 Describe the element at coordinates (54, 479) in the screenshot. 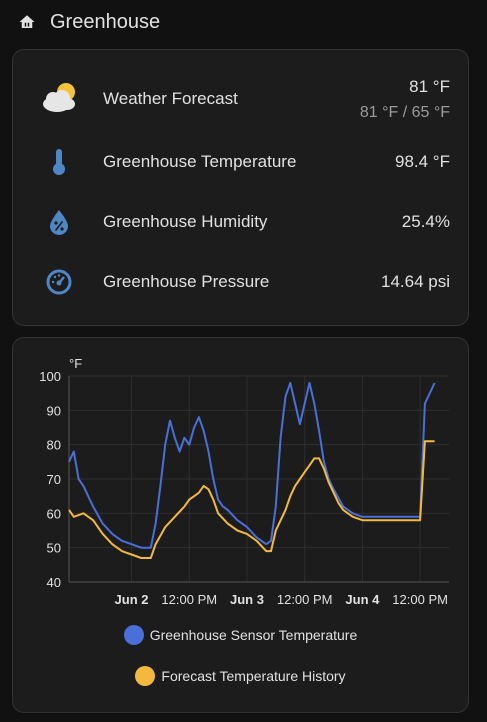

I see `y-tick-label: 70` at that location.